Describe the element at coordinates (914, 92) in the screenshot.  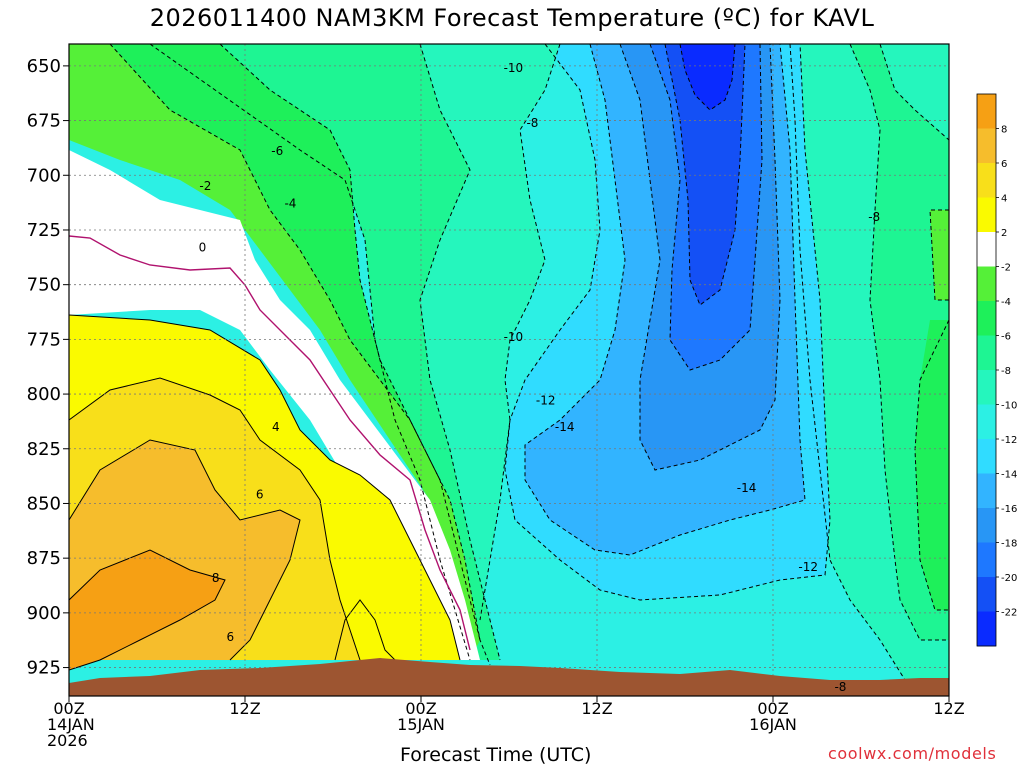
I see `field-upper-right` at that location.